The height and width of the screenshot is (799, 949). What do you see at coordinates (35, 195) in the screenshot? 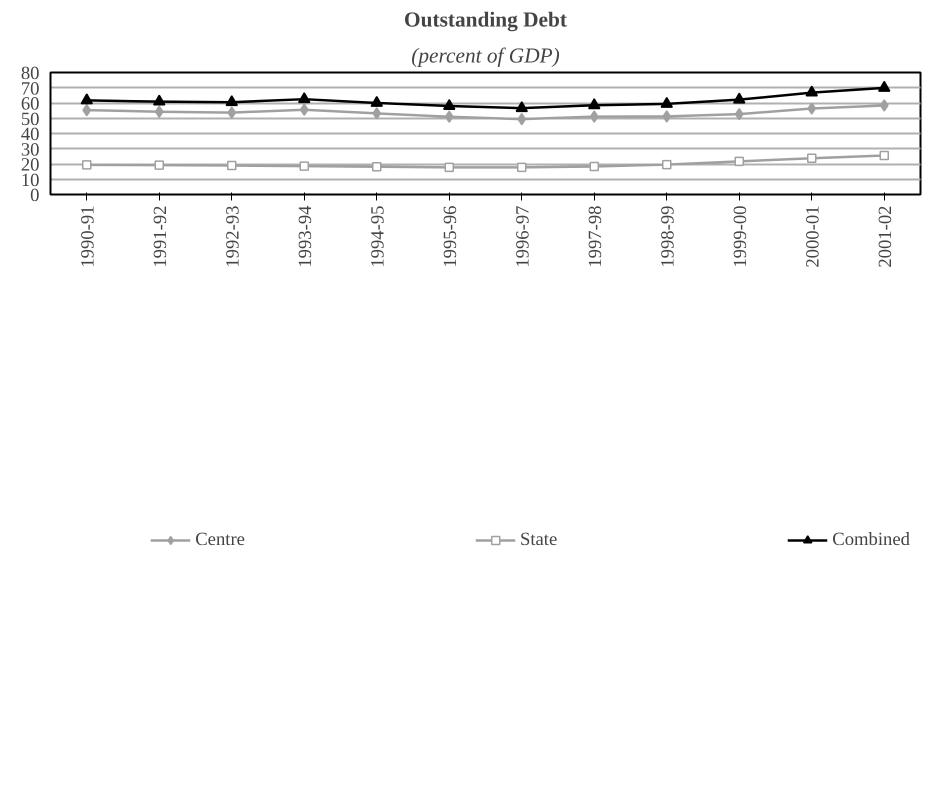
I see `y-tick-label: 0` at bounding box center [35, 195].